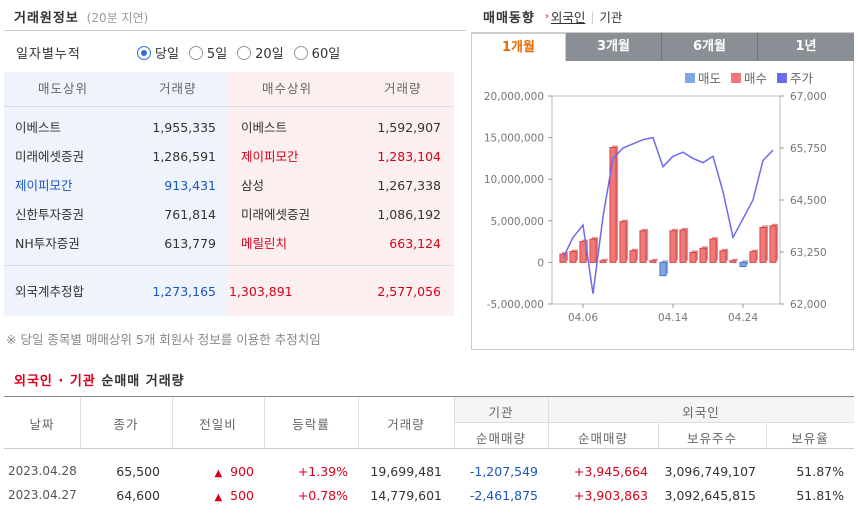 The height and width of the screenshot is (520, 858). I want to click on period-radio-today: 당일, so click(158, 52).